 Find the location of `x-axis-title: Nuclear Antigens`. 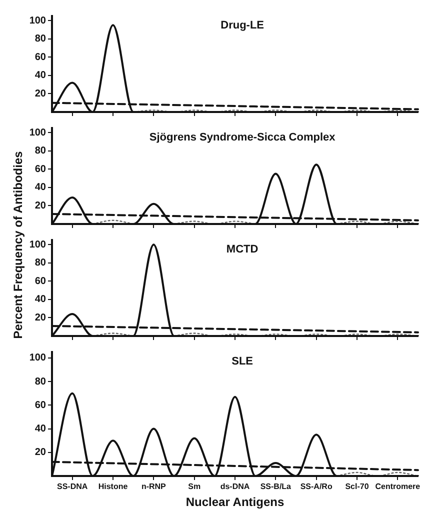

x-axis-title: Nuclear Antigens is located at coordinates (235, 502).